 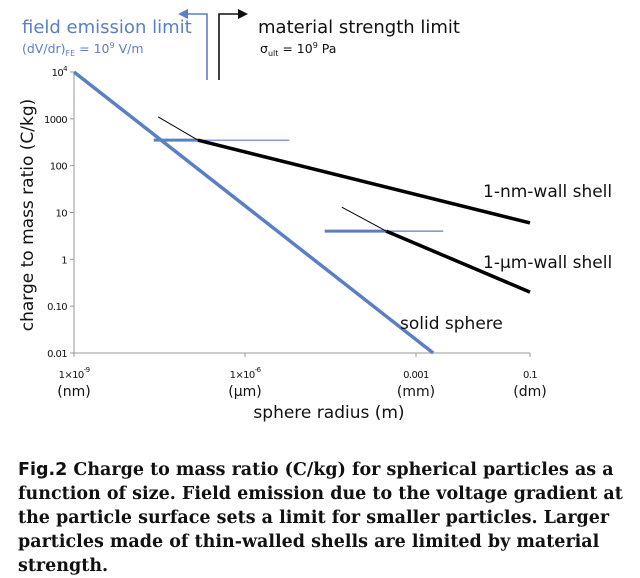 What do you see at coordinates (530, 375) in the screenshot?
I see `x-tick-label: 0.1` at bounding box center [530, 375].